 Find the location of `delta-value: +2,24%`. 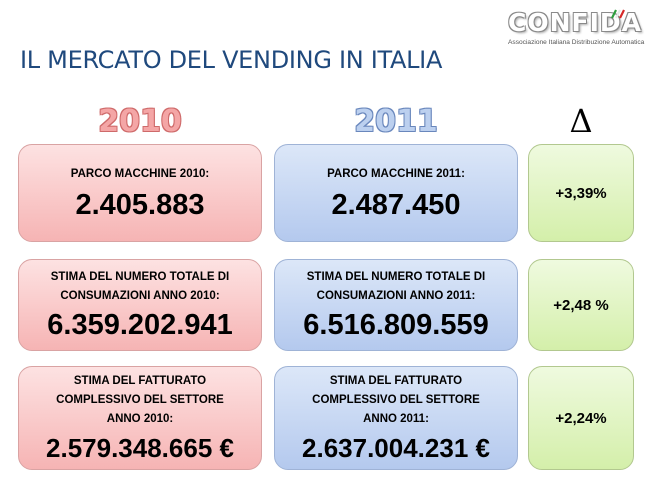

delta-value: +2,24% is located at coordinates (581, 418).